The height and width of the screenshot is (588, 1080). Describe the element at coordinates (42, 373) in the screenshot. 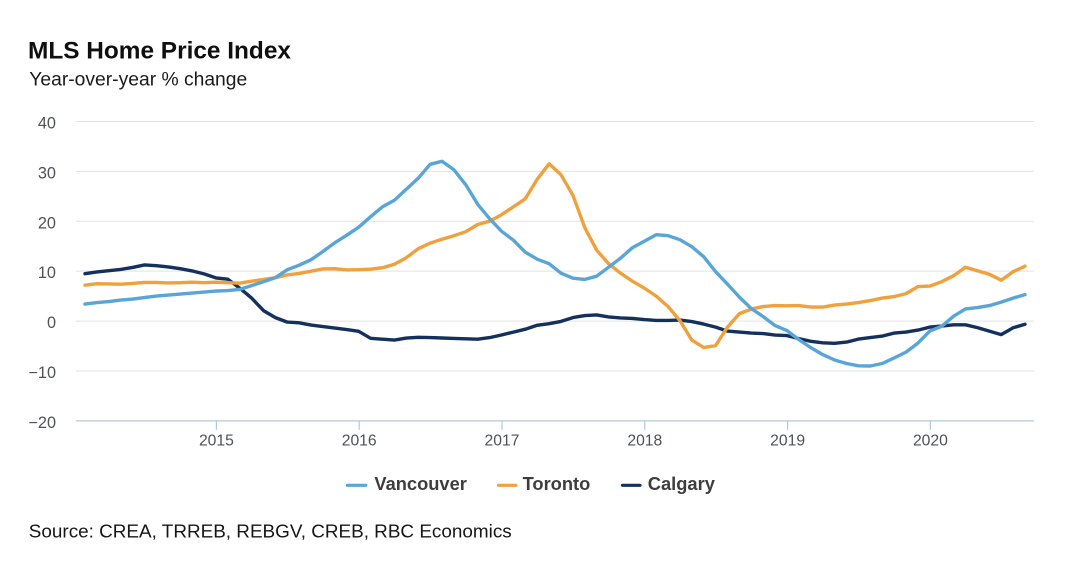

I see `svg-text: −10` at that location.